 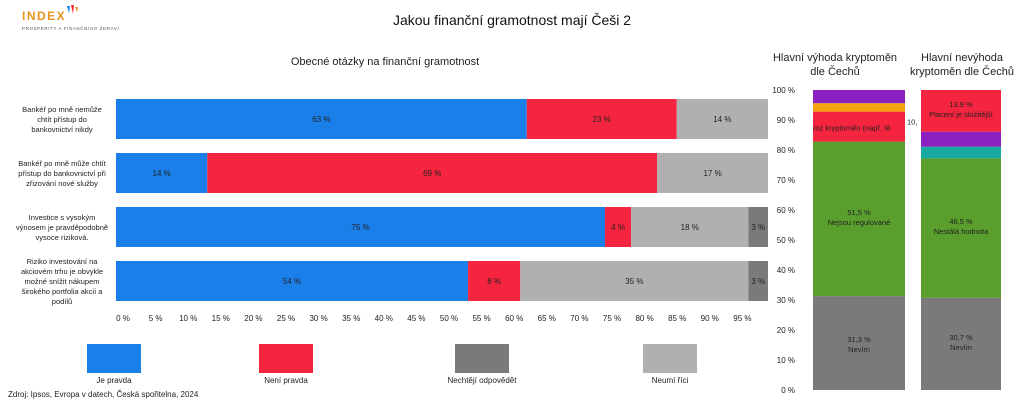 I want to click on advantage-overflow-labels: 10,, so click(x=912, y=122).